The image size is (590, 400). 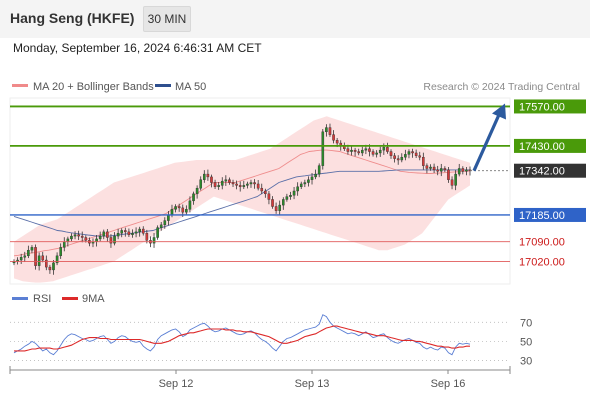 What do you see at coordinates (550, 214) in the screenshot?
I see `level-box-17185.00` at bounding box center [550, 214].